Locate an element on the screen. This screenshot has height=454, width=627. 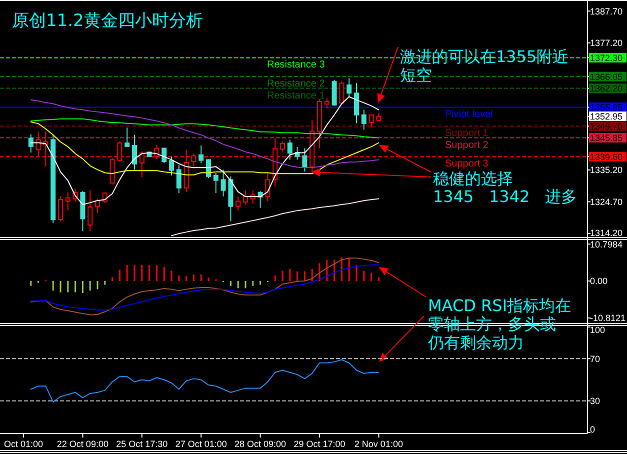
y-tick-label: 100 is located at coordinates (598, 330).